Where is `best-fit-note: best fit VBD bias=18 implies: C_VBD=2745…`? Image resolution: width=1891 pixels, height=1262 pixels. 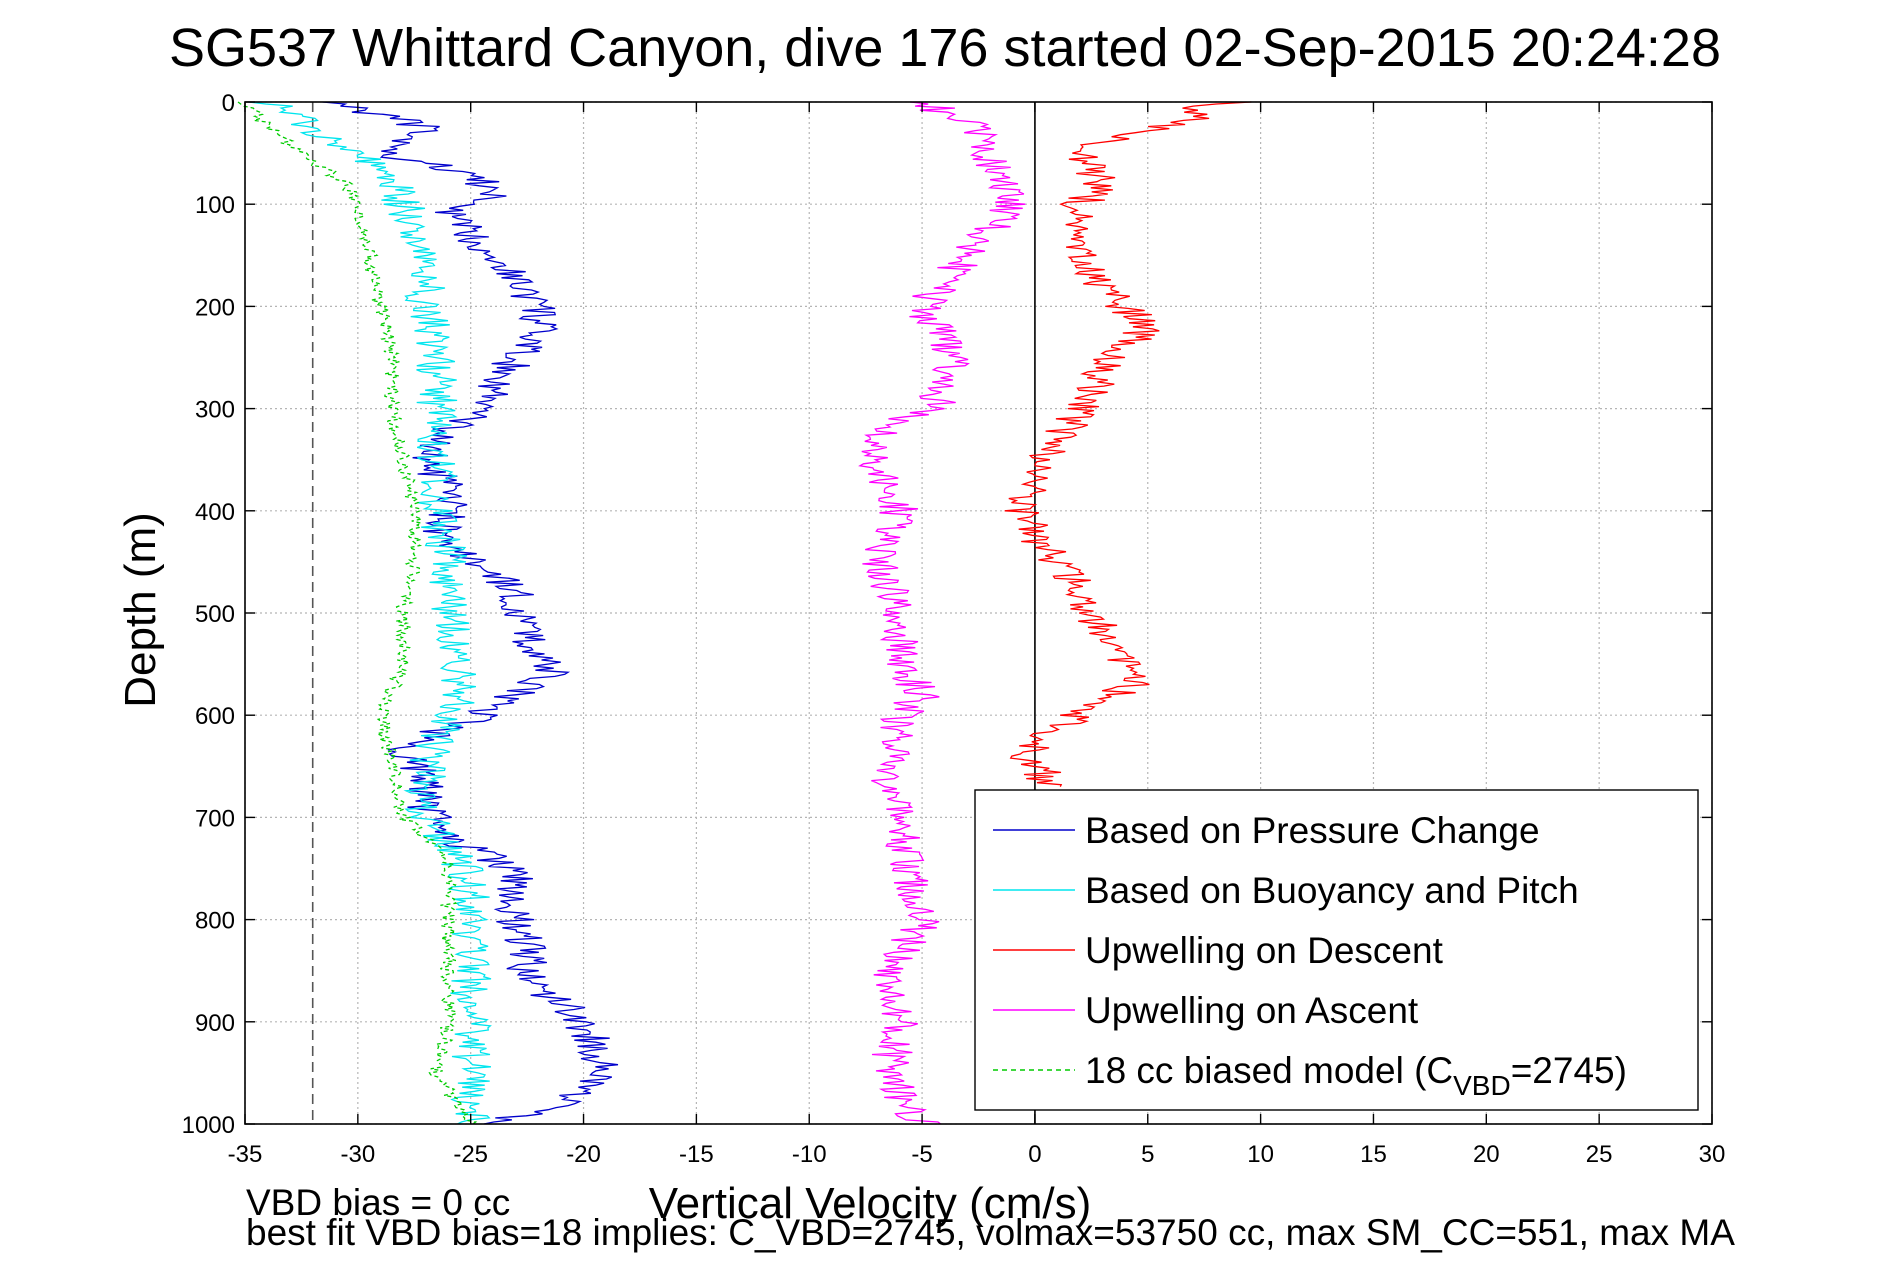
best-fit-note: best fit VBD bias=18 implies: C_VBD=2745… is located at coordinates (990, 1232).